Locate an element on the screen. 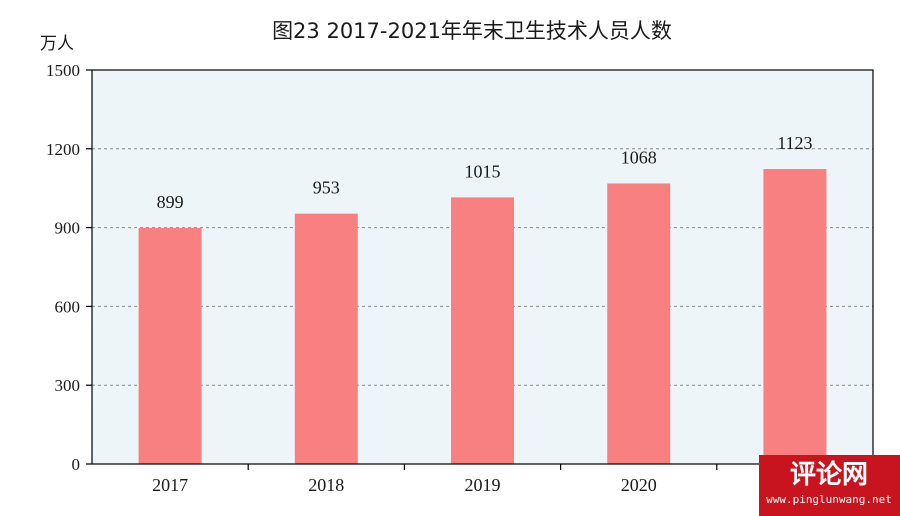 The image size is (900, 516). bar-2019 is located at coordinates (482, 331).